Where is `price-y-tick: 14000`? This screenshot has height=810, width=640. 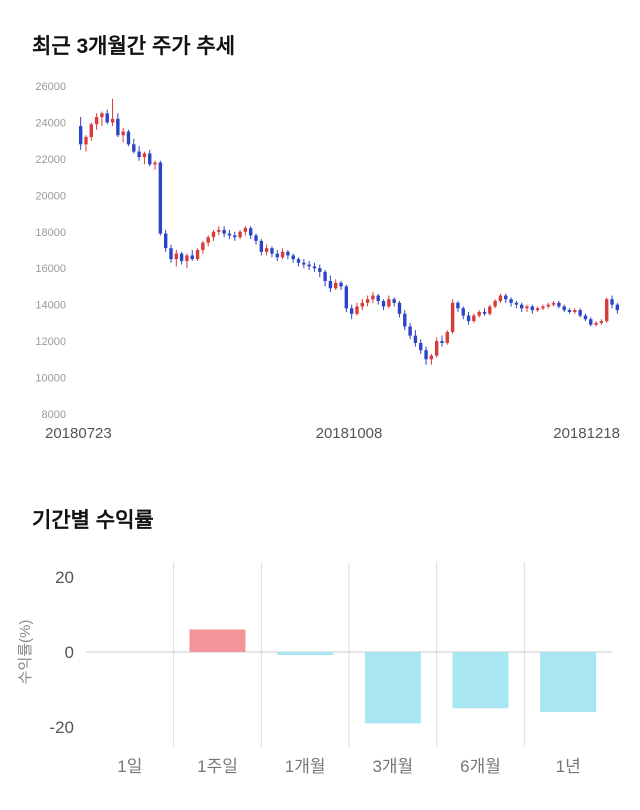
price-y-tick: 14000 is located at coordinates (50, 306).